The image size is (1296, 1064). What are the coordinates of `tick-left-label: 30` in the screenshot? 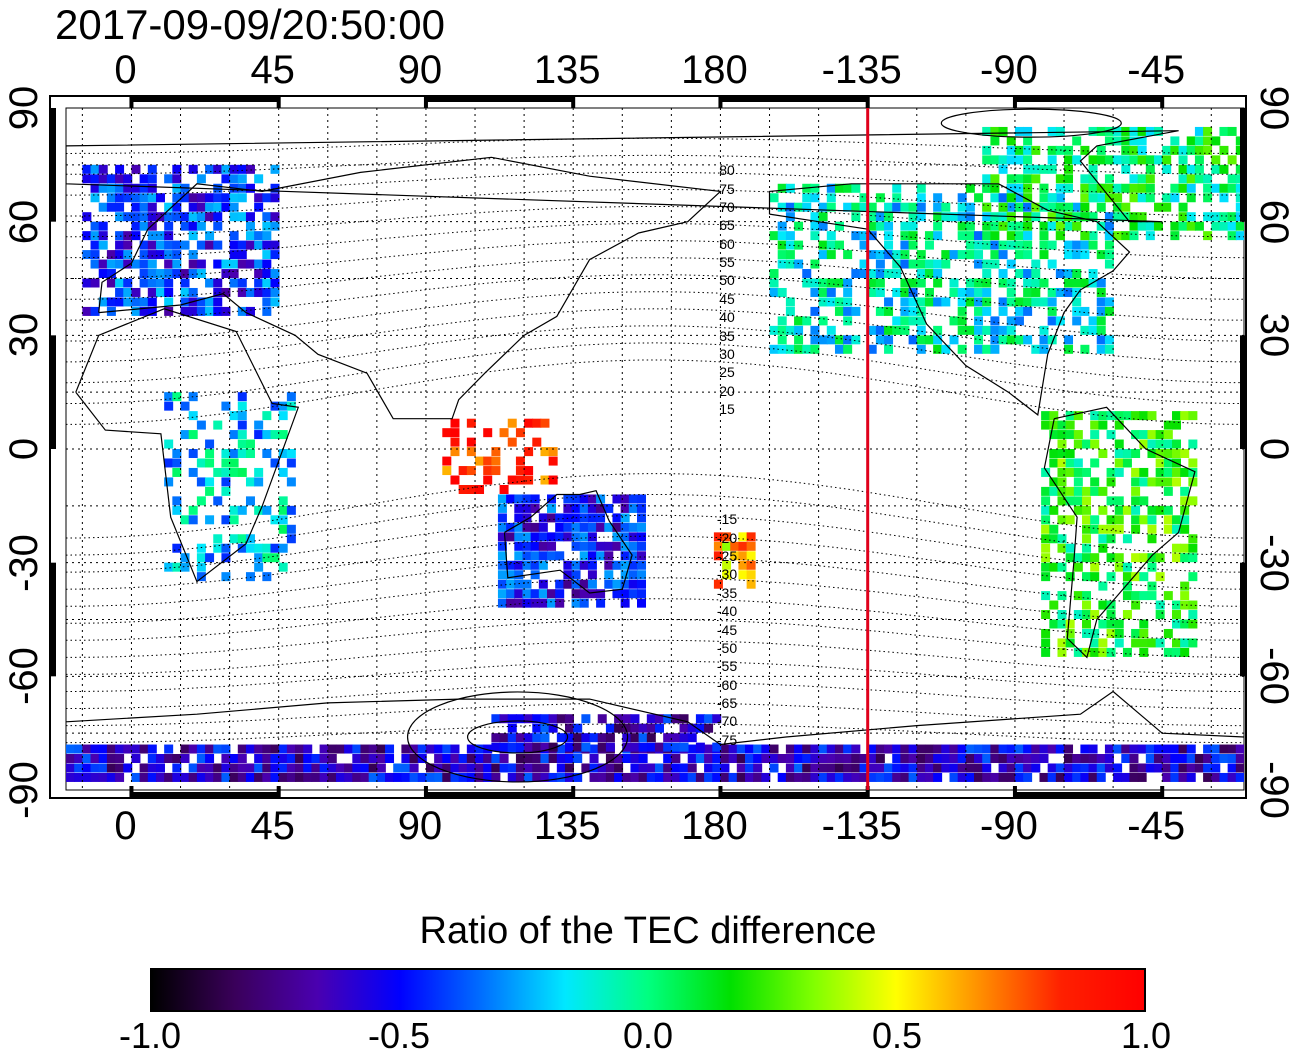 It's located at (24, 335).